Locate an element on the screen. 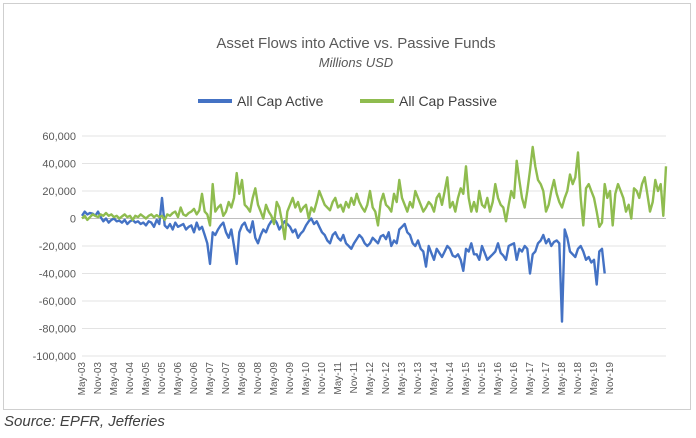  x-tick-label: May-03 is located at coordinates (82, 379).